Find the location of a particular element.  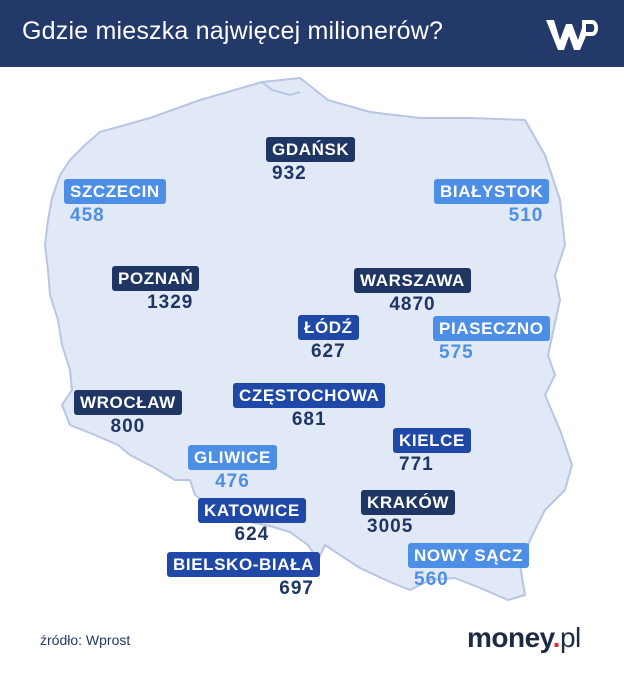

city-poznan: POZNAŃ 1329 is located at coordinates (156, 290).